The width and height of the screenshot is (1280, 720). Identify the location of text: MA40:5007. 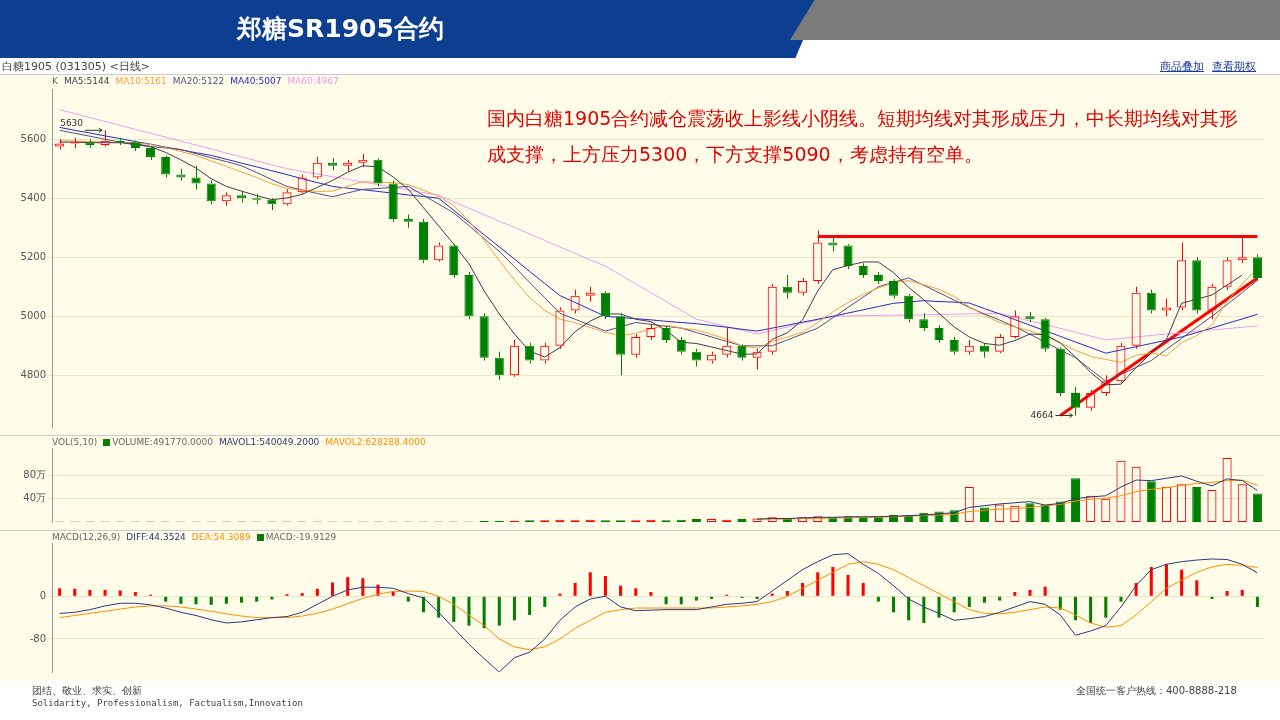
(256, 81).